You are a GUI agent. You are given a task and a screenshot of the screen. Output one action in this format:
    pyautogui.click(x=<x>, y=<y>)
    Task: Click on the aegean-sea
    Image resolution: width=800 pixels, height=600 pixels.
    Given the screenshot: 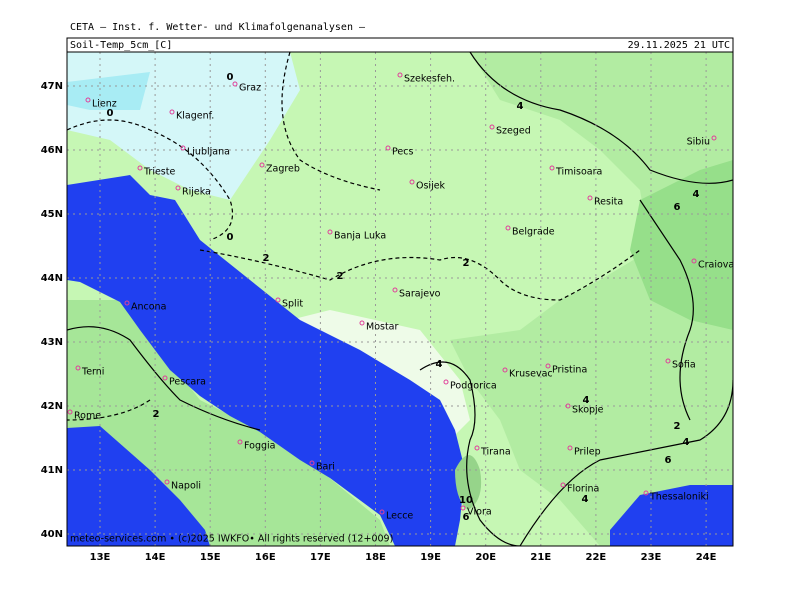 What is the action you would take?
    pyautogui.click(x=671, y=515)
    